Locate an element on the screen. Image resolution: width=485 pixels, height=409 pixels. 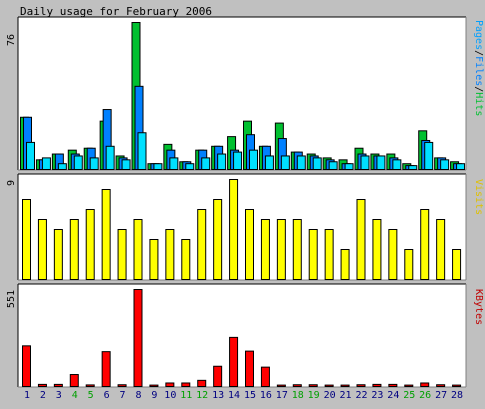
legend-hits: Hits is located at coordinates (478, 104).